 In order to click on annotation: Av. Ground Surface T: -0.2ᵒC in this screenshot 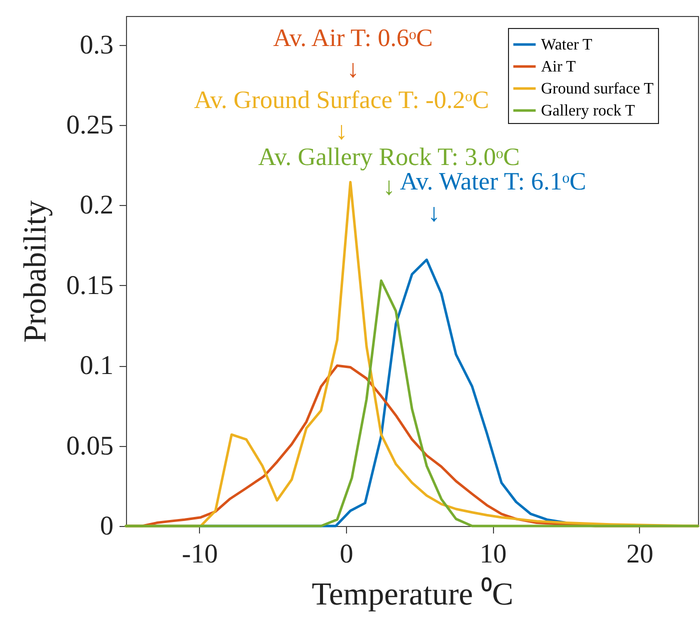, I will do `click(342, 100)`.